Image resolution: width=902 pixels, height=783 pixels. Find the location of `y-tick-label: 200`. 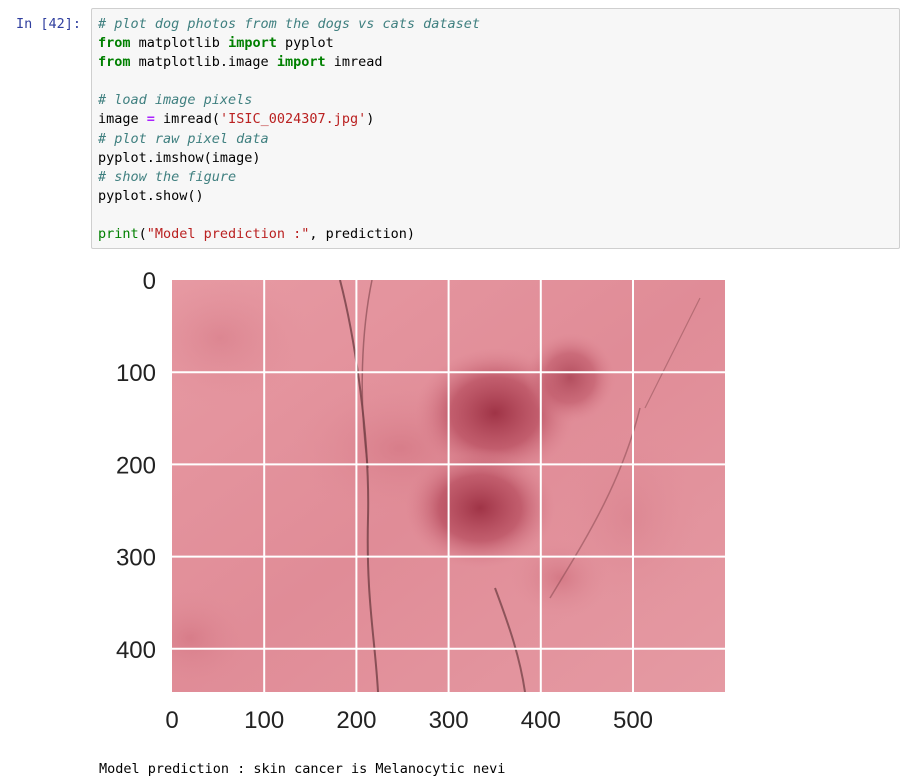

y-tick-label: 200 is located at coordinates (136, 465).